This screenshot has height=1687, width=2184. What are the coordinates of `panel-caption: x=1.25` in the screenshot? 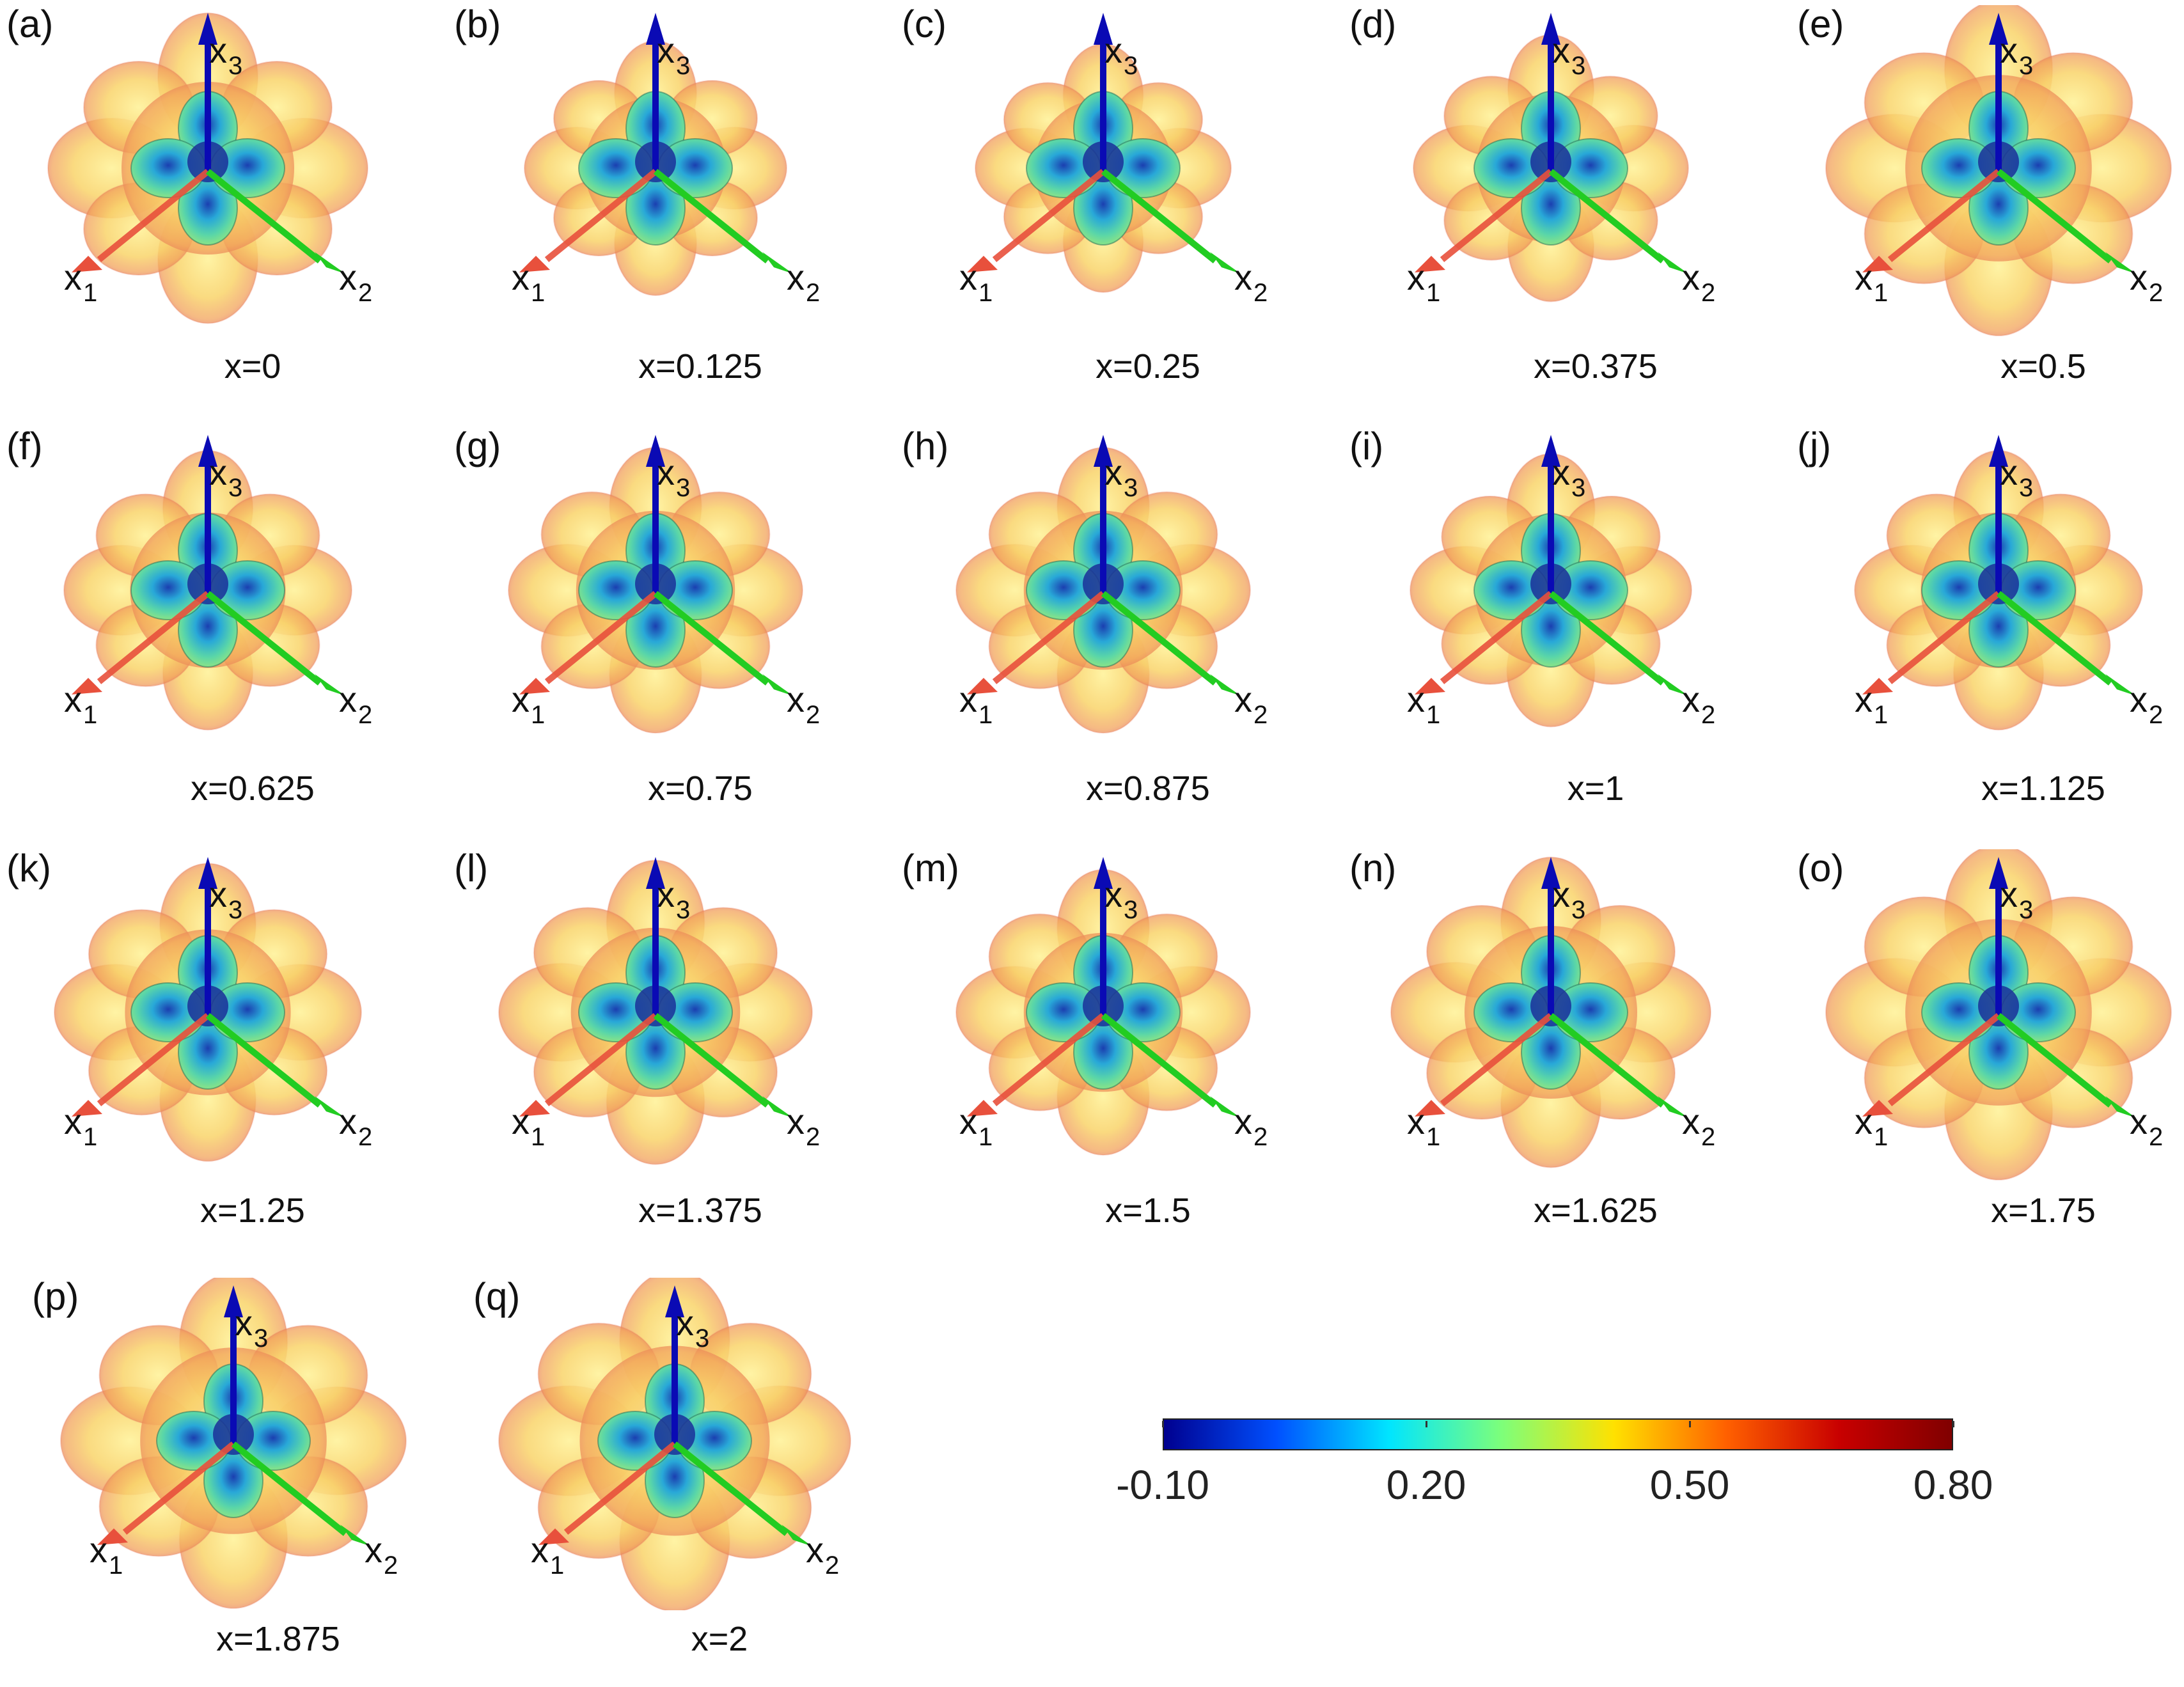 It's located at (252, 1210).